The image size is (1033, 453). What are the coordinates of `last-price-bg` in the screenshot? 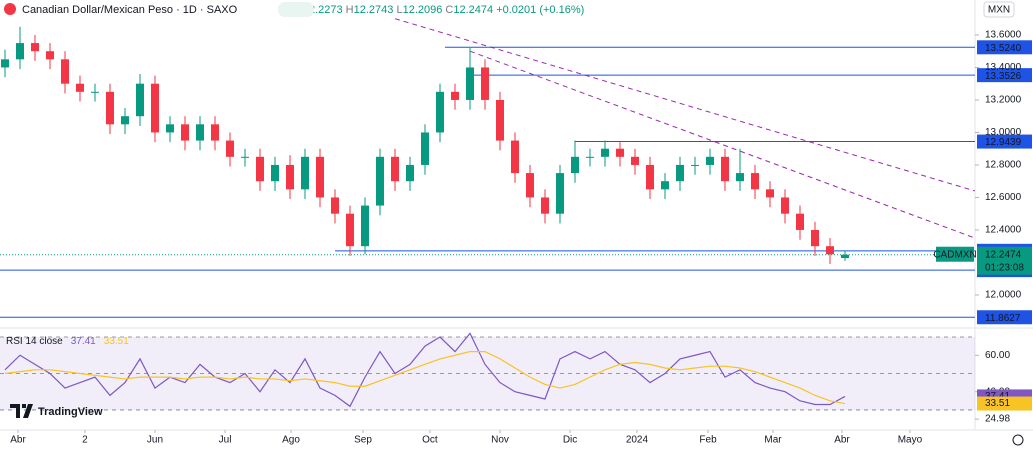 It's located at (1004, 260).